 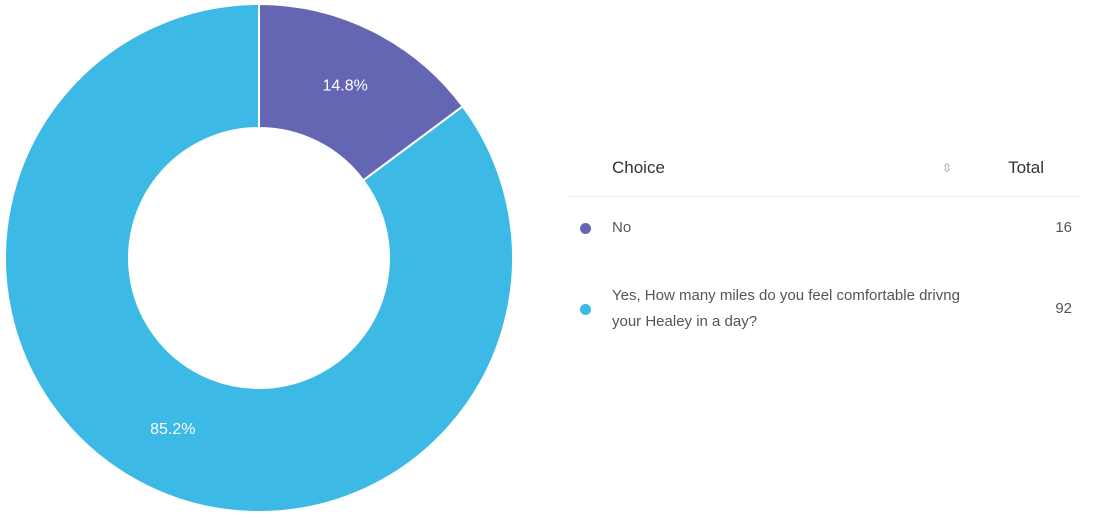 I want to click on sort-icon: ⇳, so click(x=967, y=168).